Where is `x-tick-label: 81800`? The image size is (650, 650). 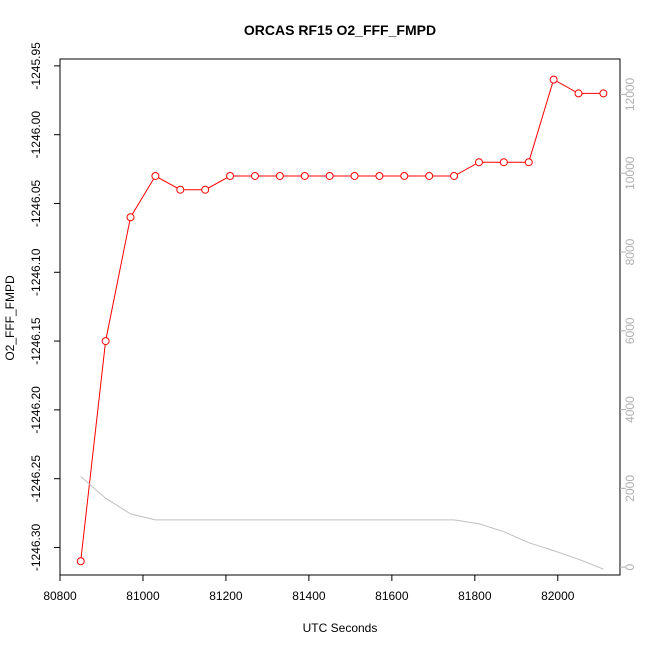 x-tick-label: 81800 is located at coordinates (475, 596).